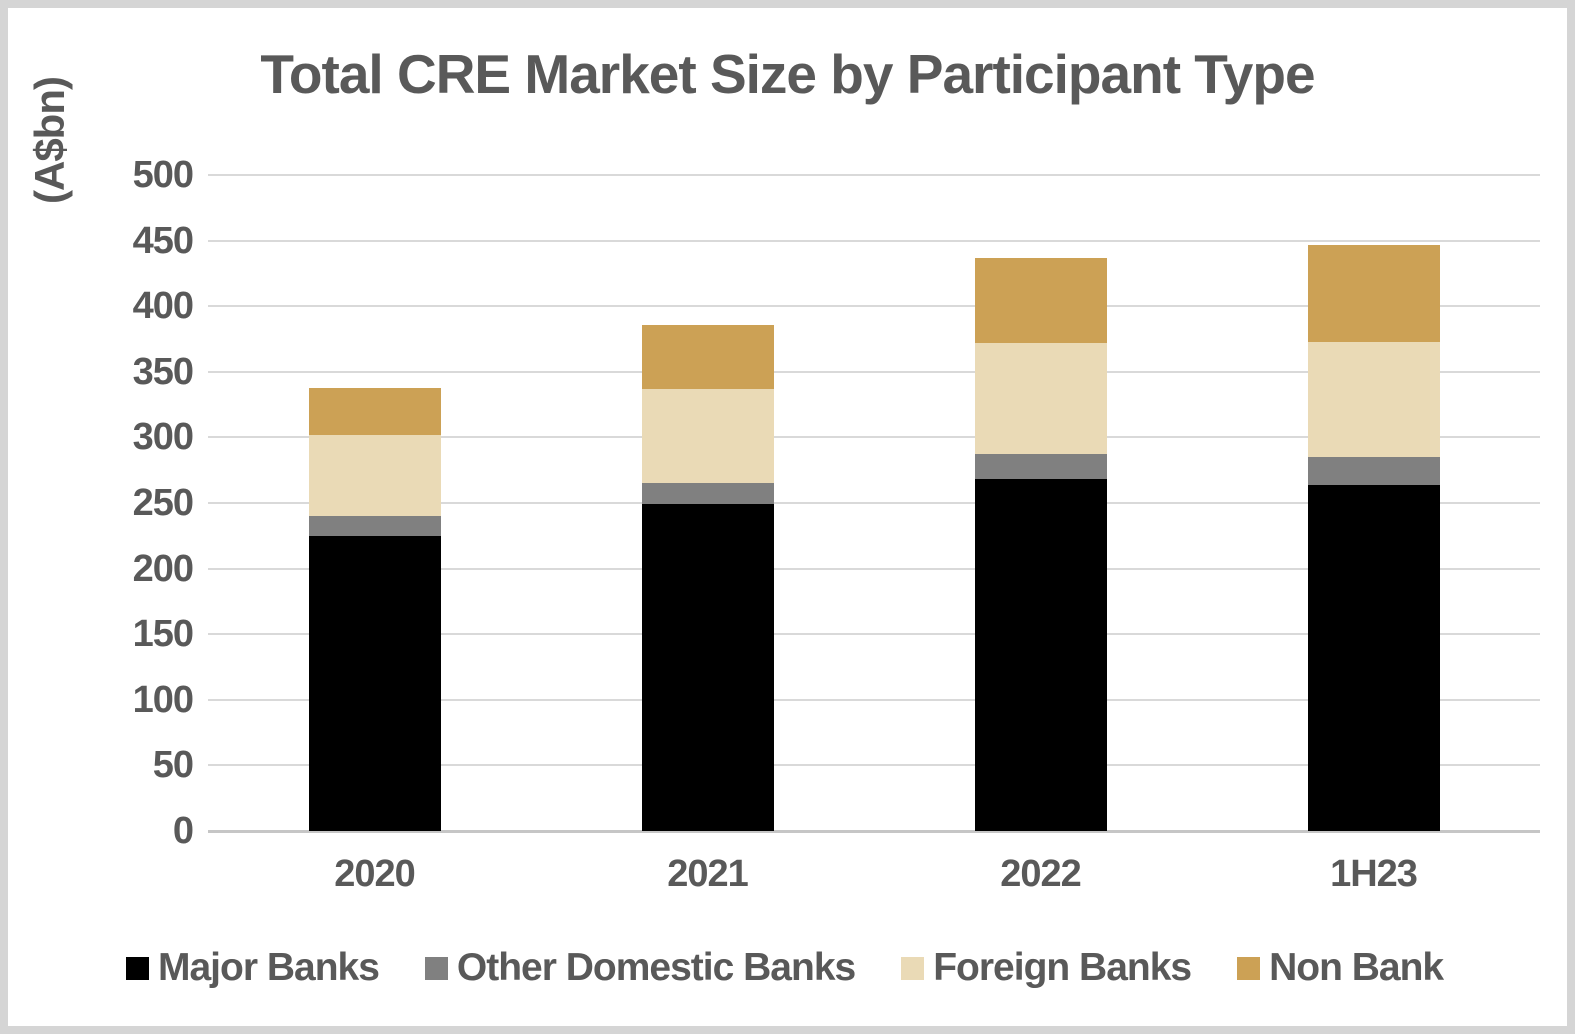 The image size is (1575, 1034). What do you see at coordinates (163, 240) in the screenshot?
I see `y-tick-label-450: 450` at bounding box center [163, 240].